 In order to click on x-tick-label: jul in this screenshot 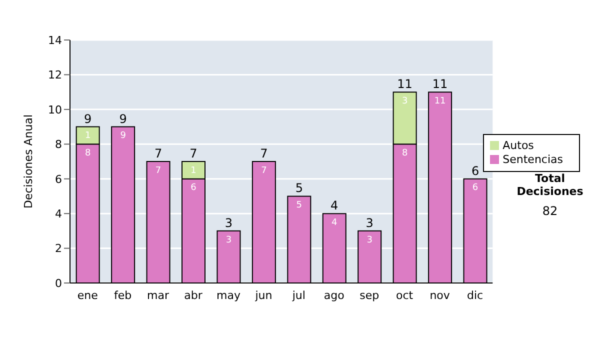, I will do `click(298, 295)`.